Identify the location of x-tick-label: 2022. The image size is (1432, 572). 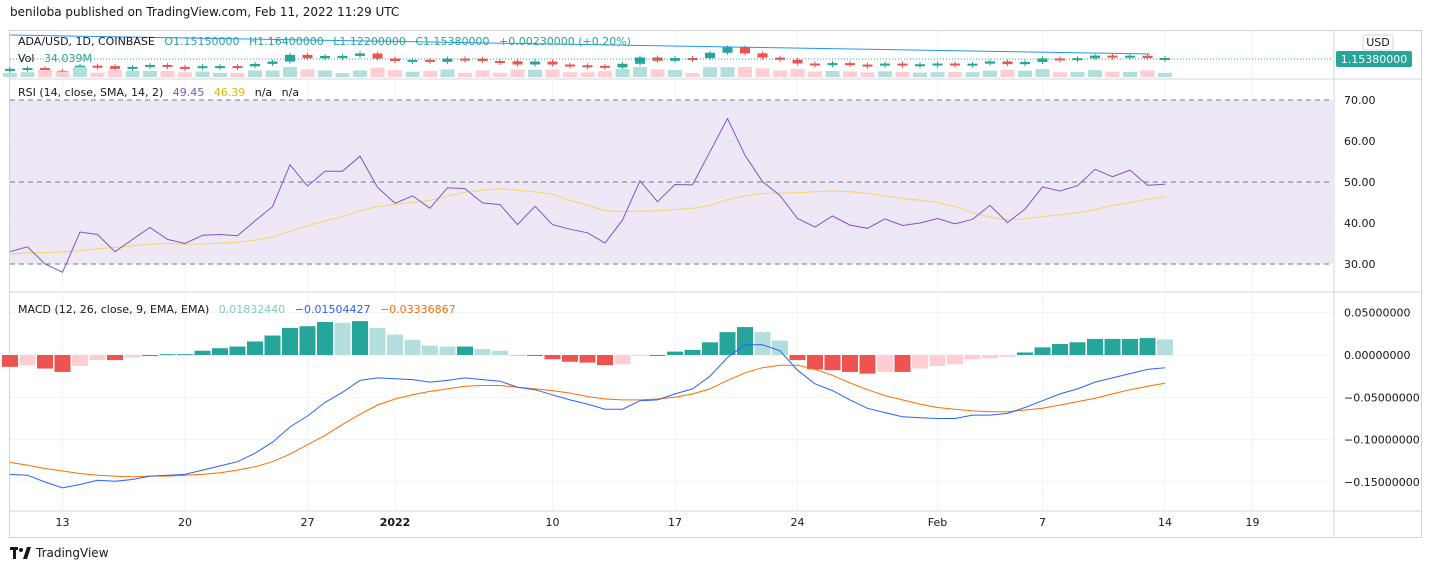
(395, 522).